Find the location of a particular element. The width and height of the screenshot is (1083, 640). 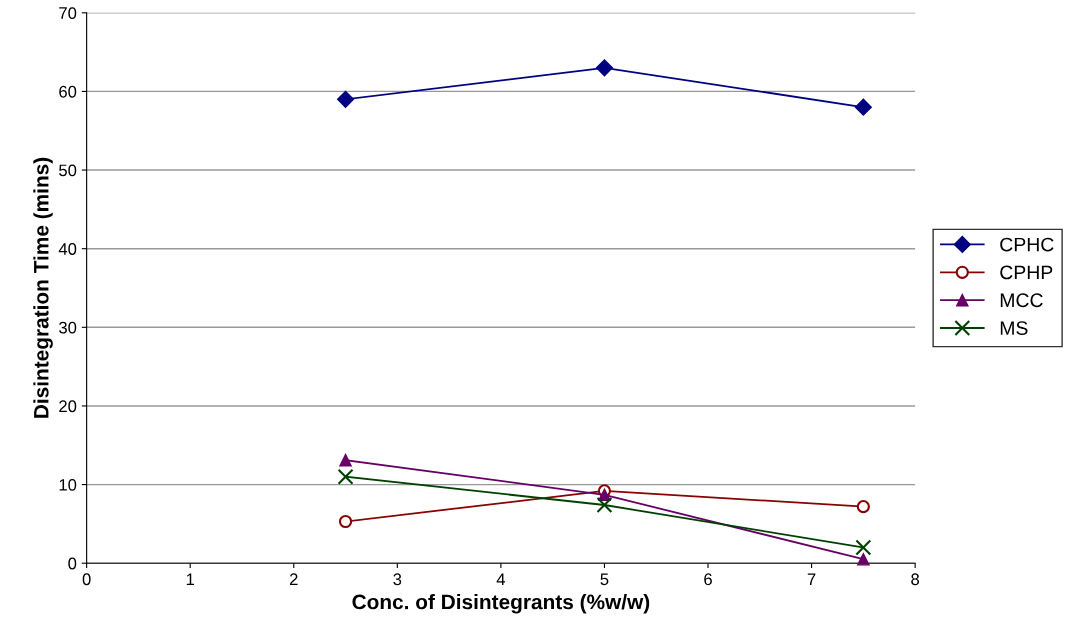

x-tick-label: 5 is located at coordinates (604, 579).